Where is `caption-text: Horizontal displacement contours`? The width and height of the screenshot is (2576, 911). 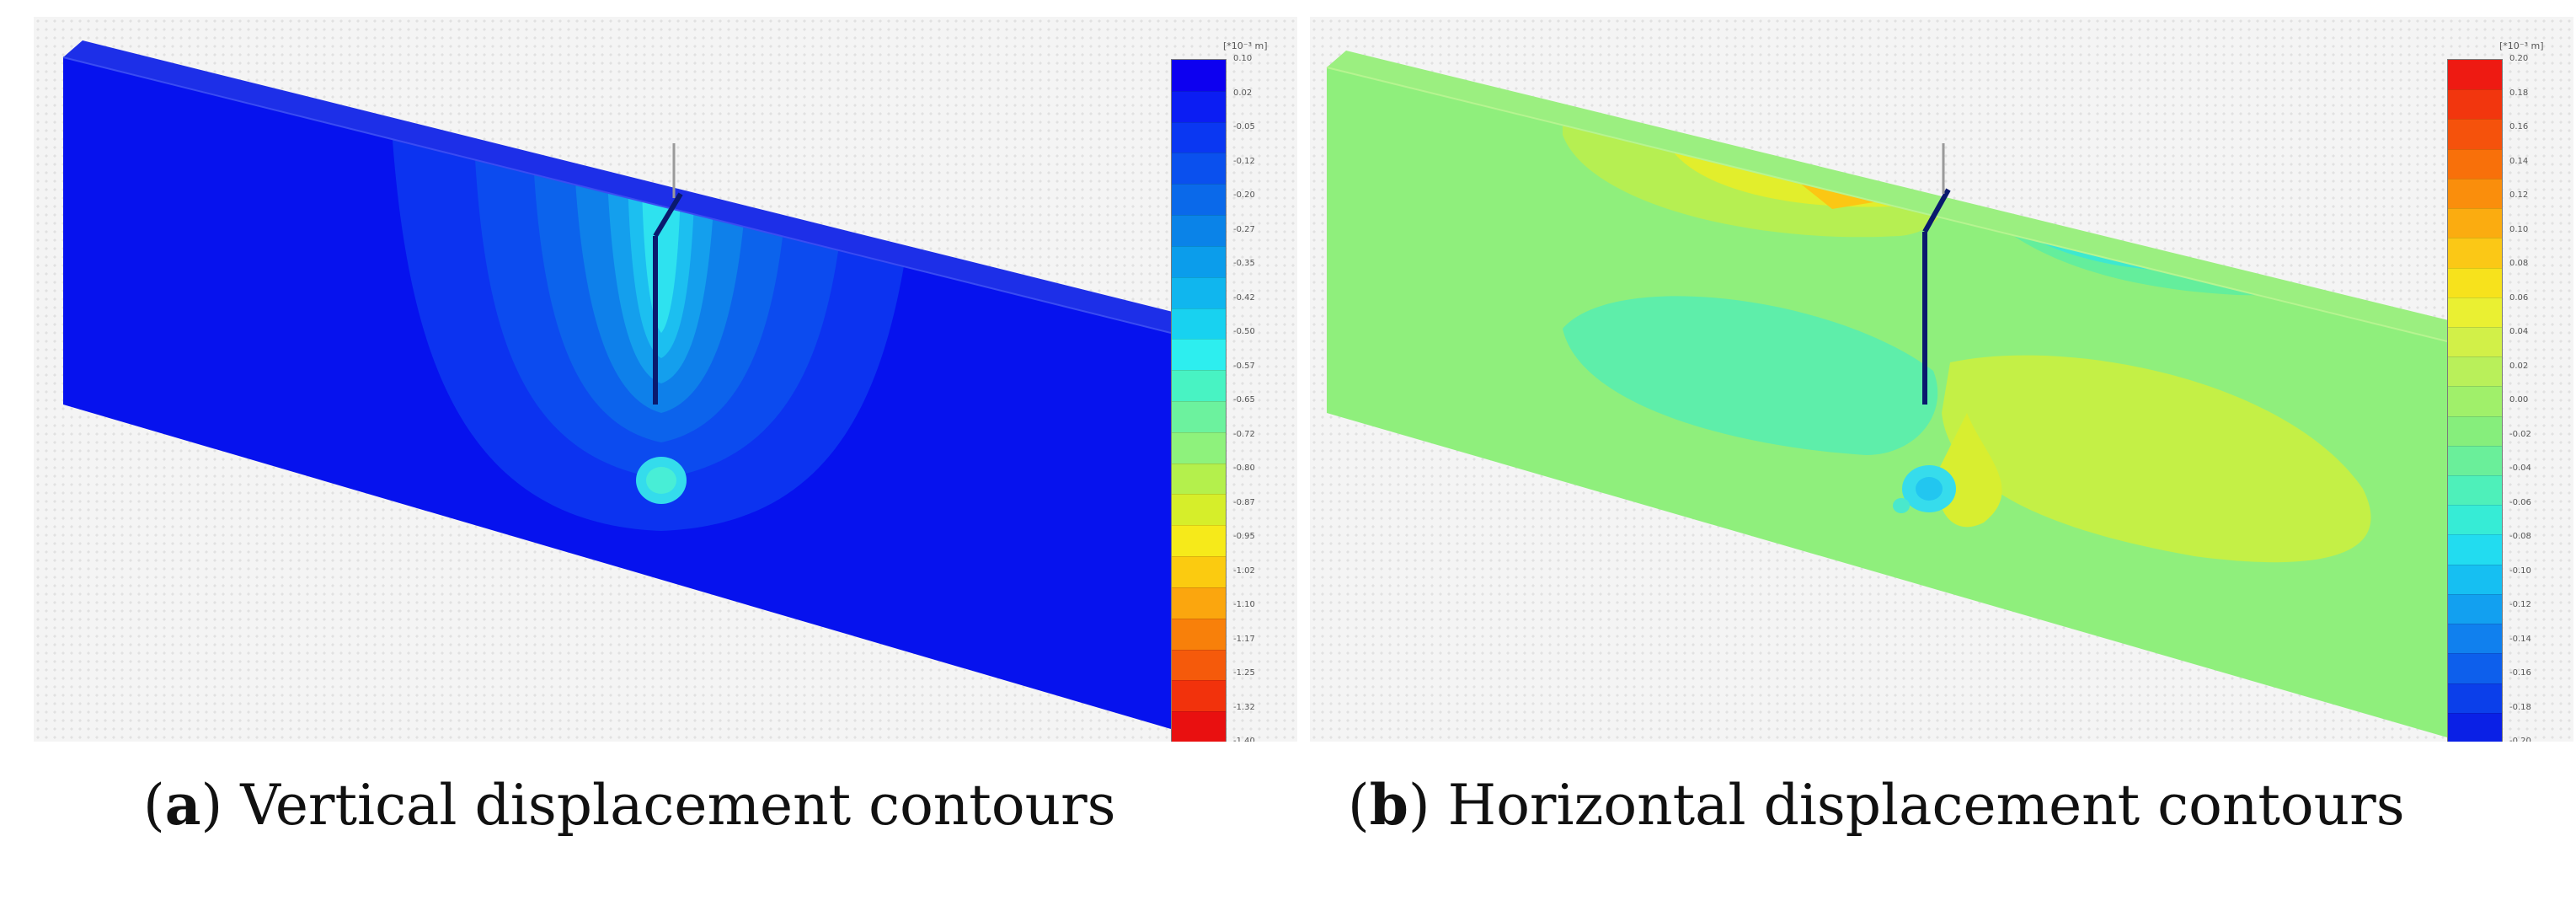 caption-text: Horizontal displacement contours is located at coordinates (1926, 805).